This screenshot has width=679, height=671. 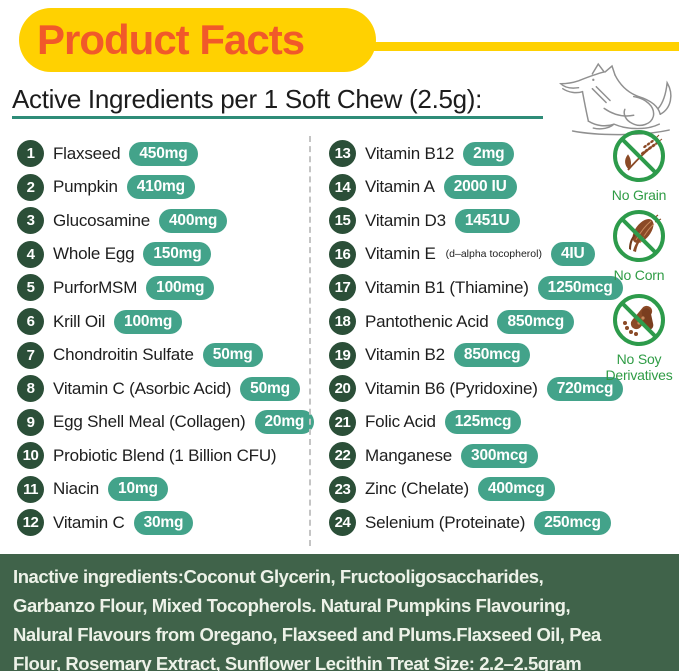 I want to click on no-soy-icon, so click(x=639, y=320).